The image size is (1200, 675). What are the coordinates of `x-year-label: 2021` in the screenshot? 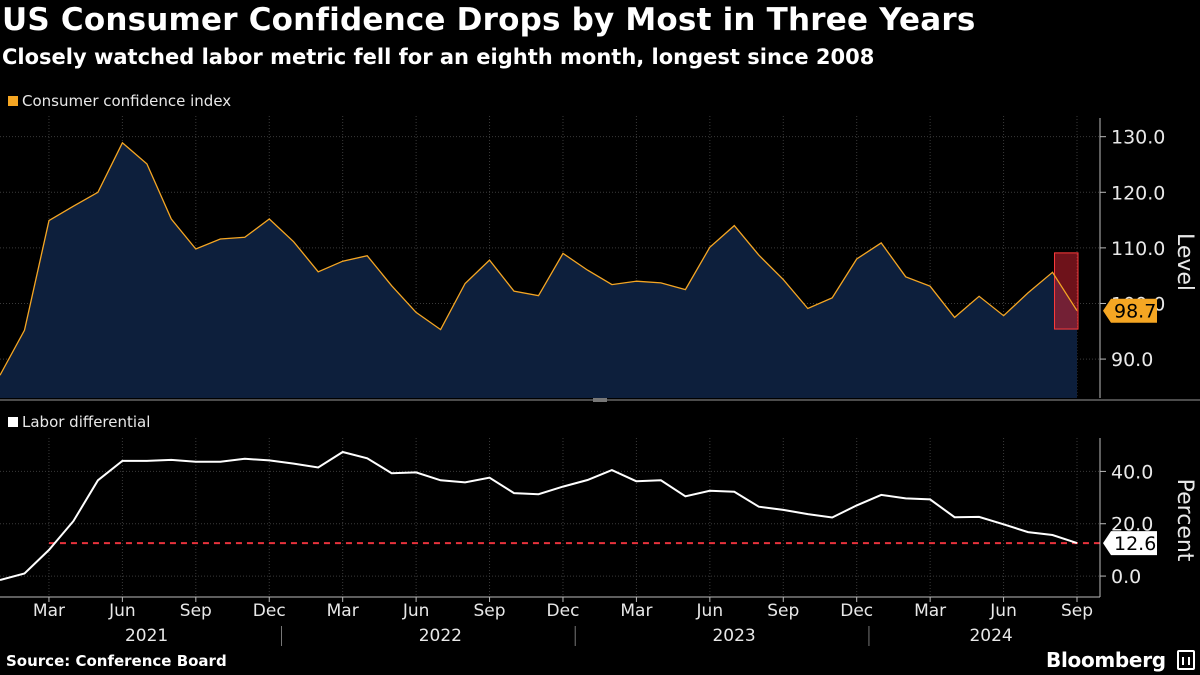 It's located at (146, 636).